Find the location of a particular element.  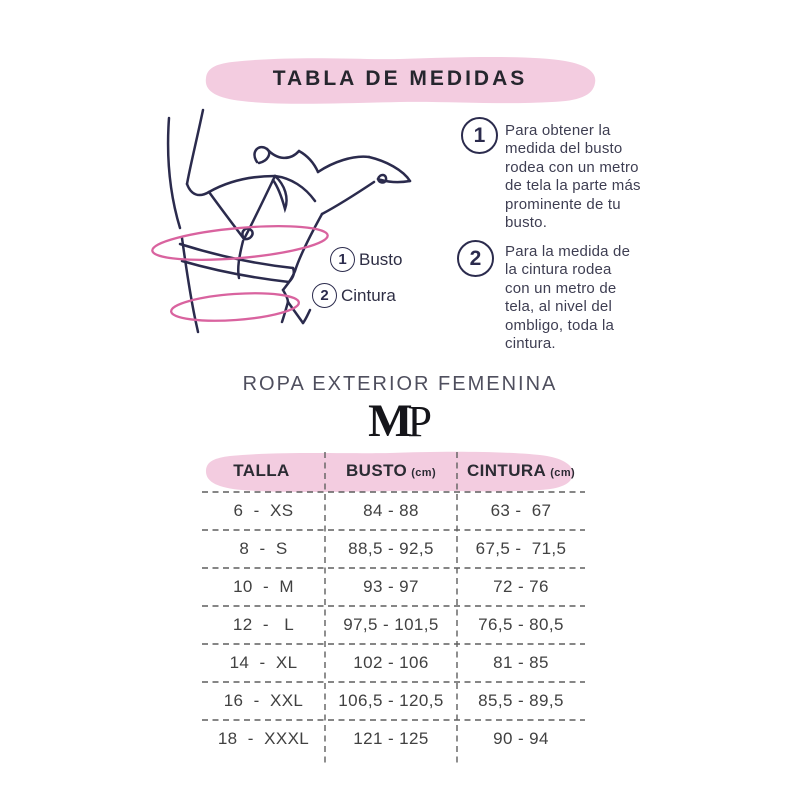

waist-cell: 76,5 - 80,5 is located at coordinates (521, 624).